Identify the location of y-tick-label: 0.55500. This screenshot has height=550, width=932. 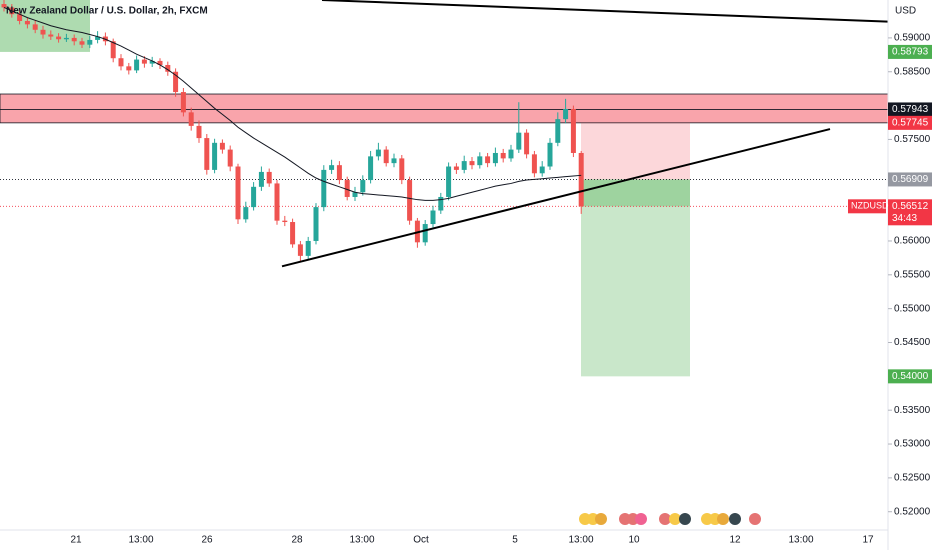
(912, 274).